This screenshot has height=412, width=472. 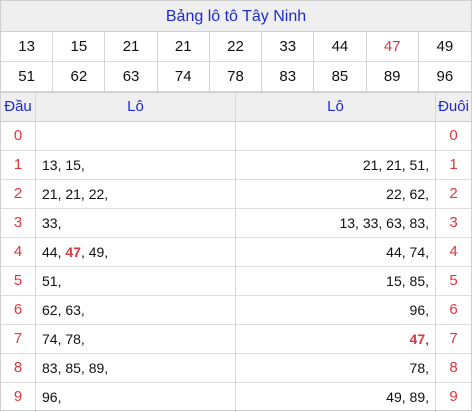 What do you see at coordinates (453, 338) in the screenshot?
I see `row-tail-digit: 7` at bounding box center [453, 338].